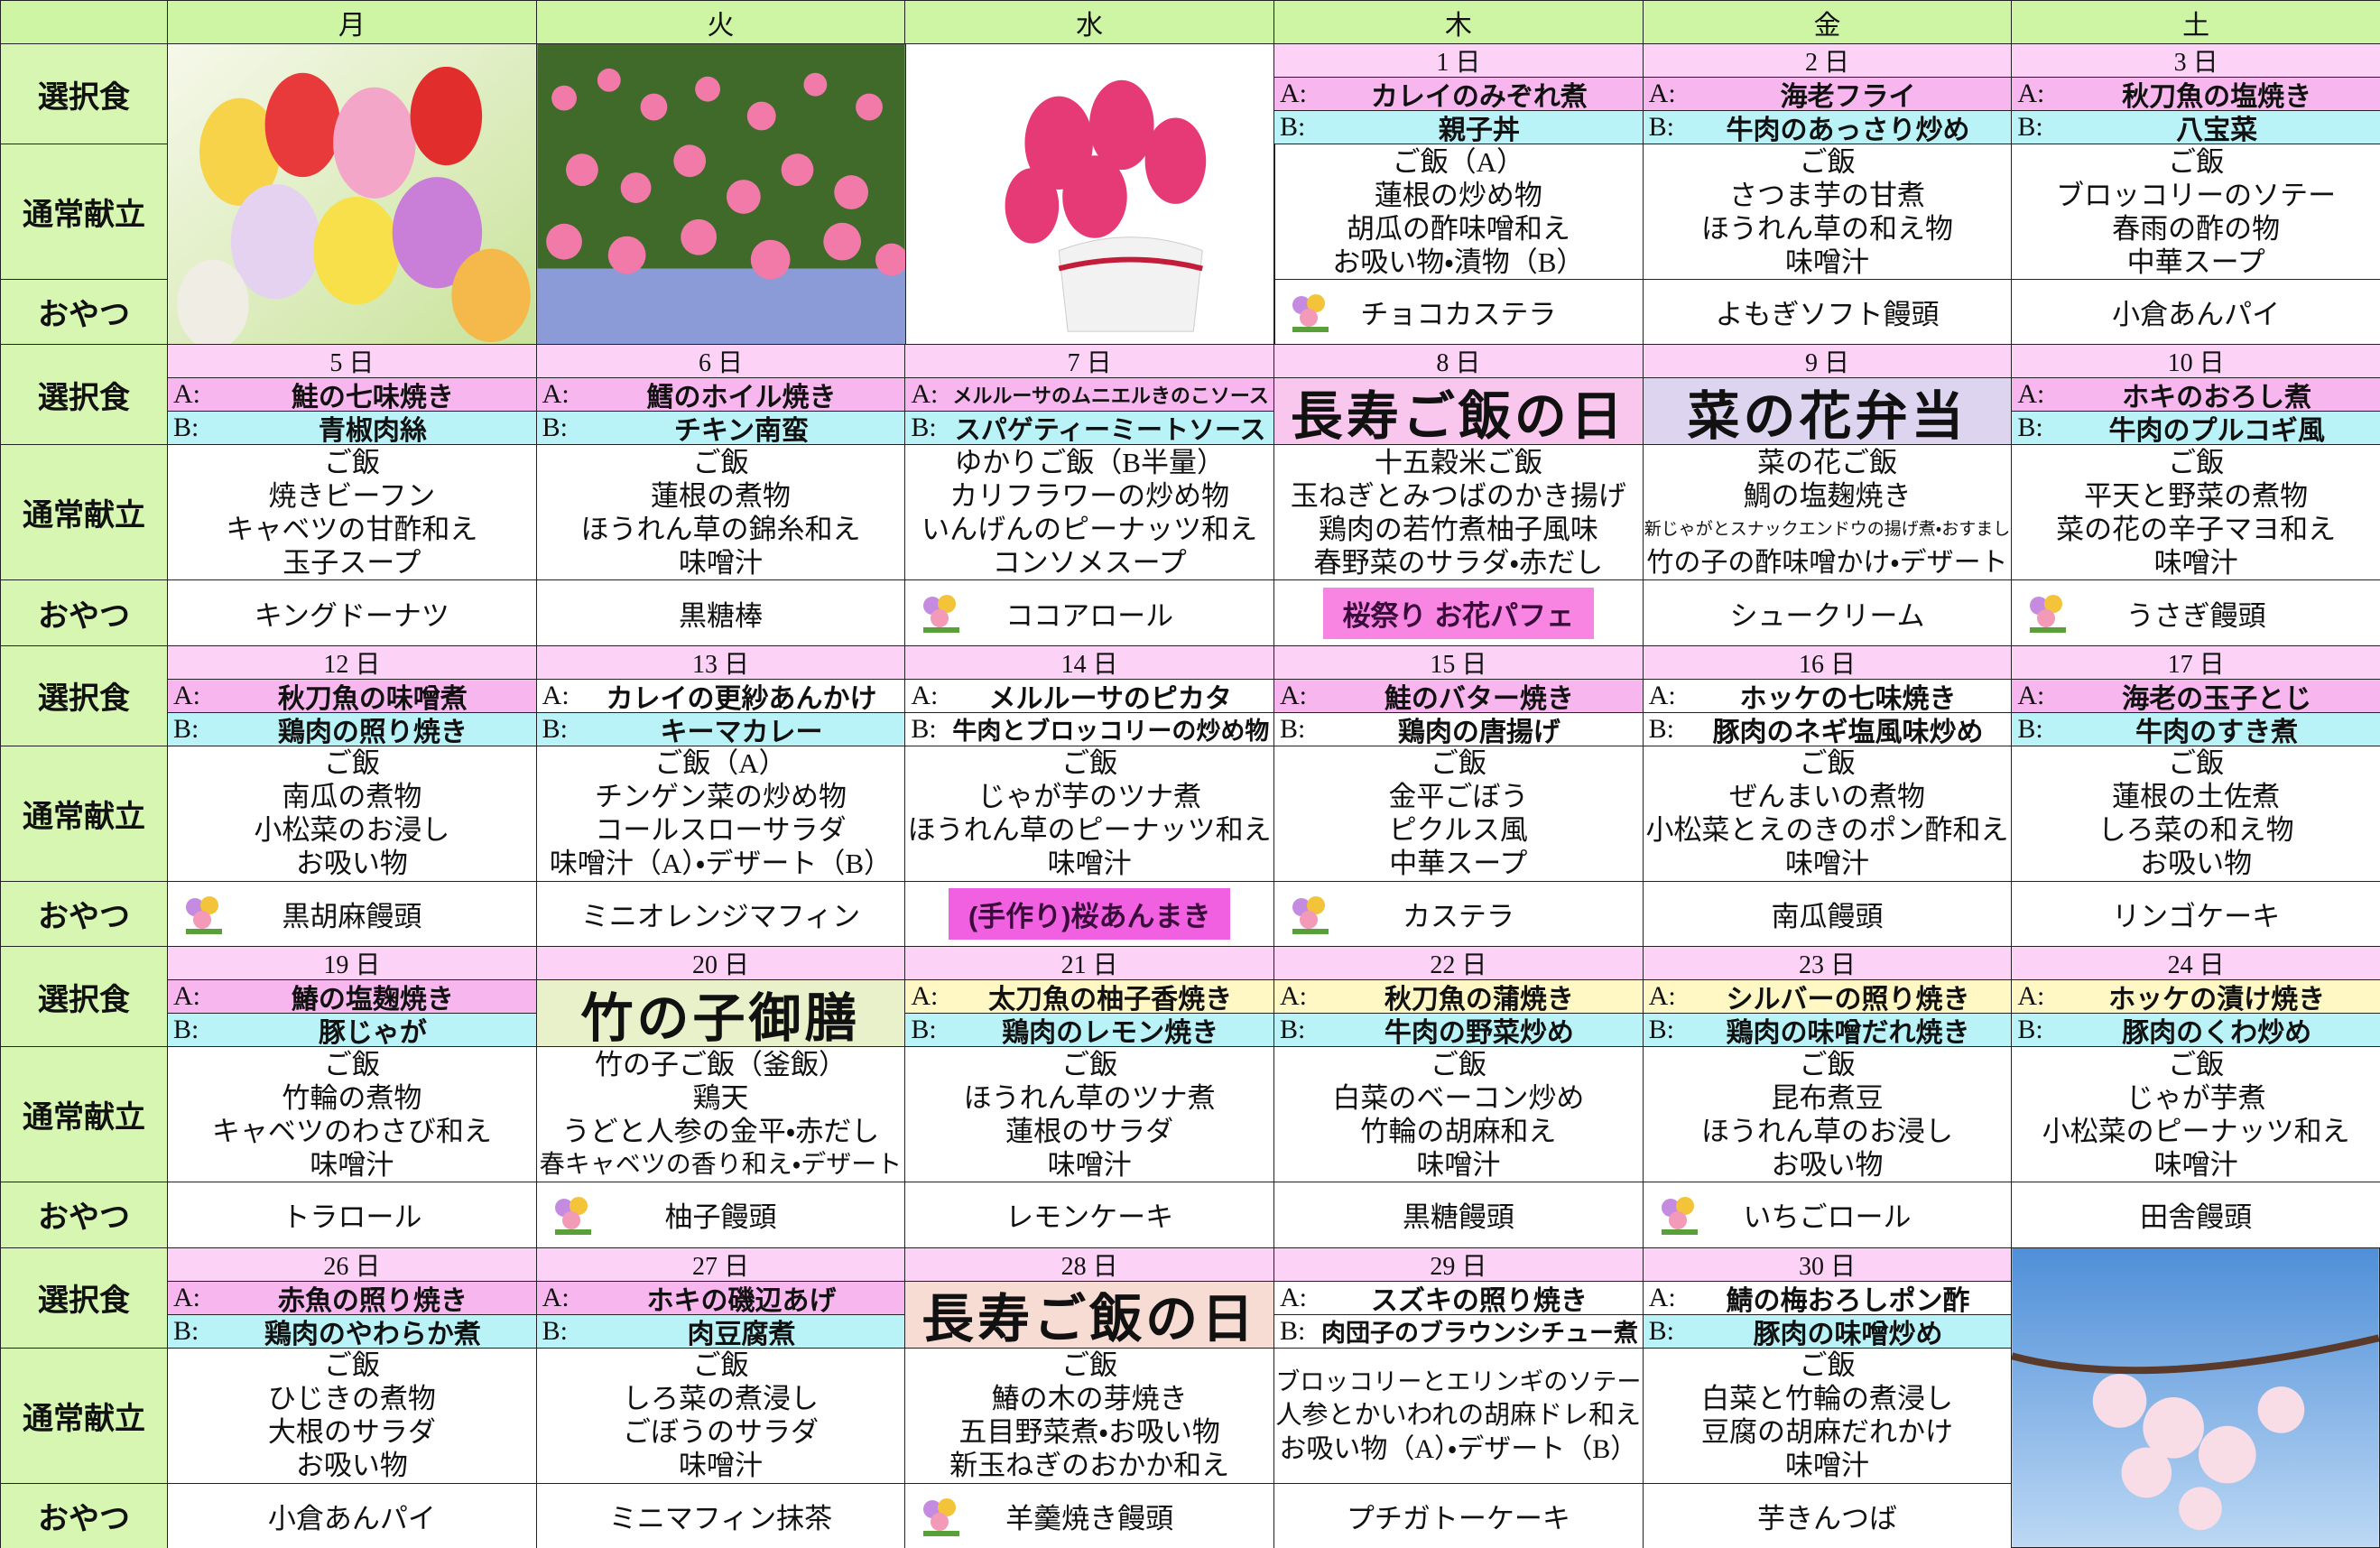  Describe the element at coordinates (1089, 562) in the screenshot. I see `menu-item: コンソメスープ` at that location.